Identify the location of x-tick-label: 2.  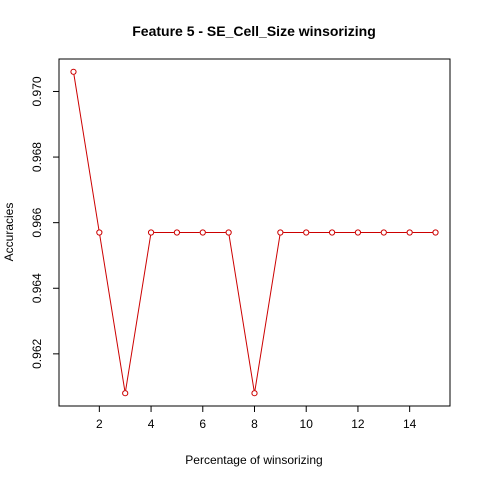
(99, 424).